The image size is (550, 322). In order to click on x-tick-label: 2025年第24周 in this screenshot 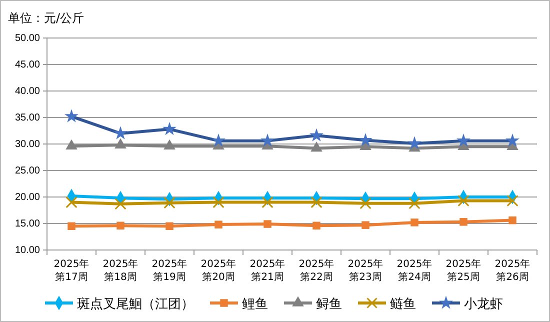, I will do `click(414, 270)`.